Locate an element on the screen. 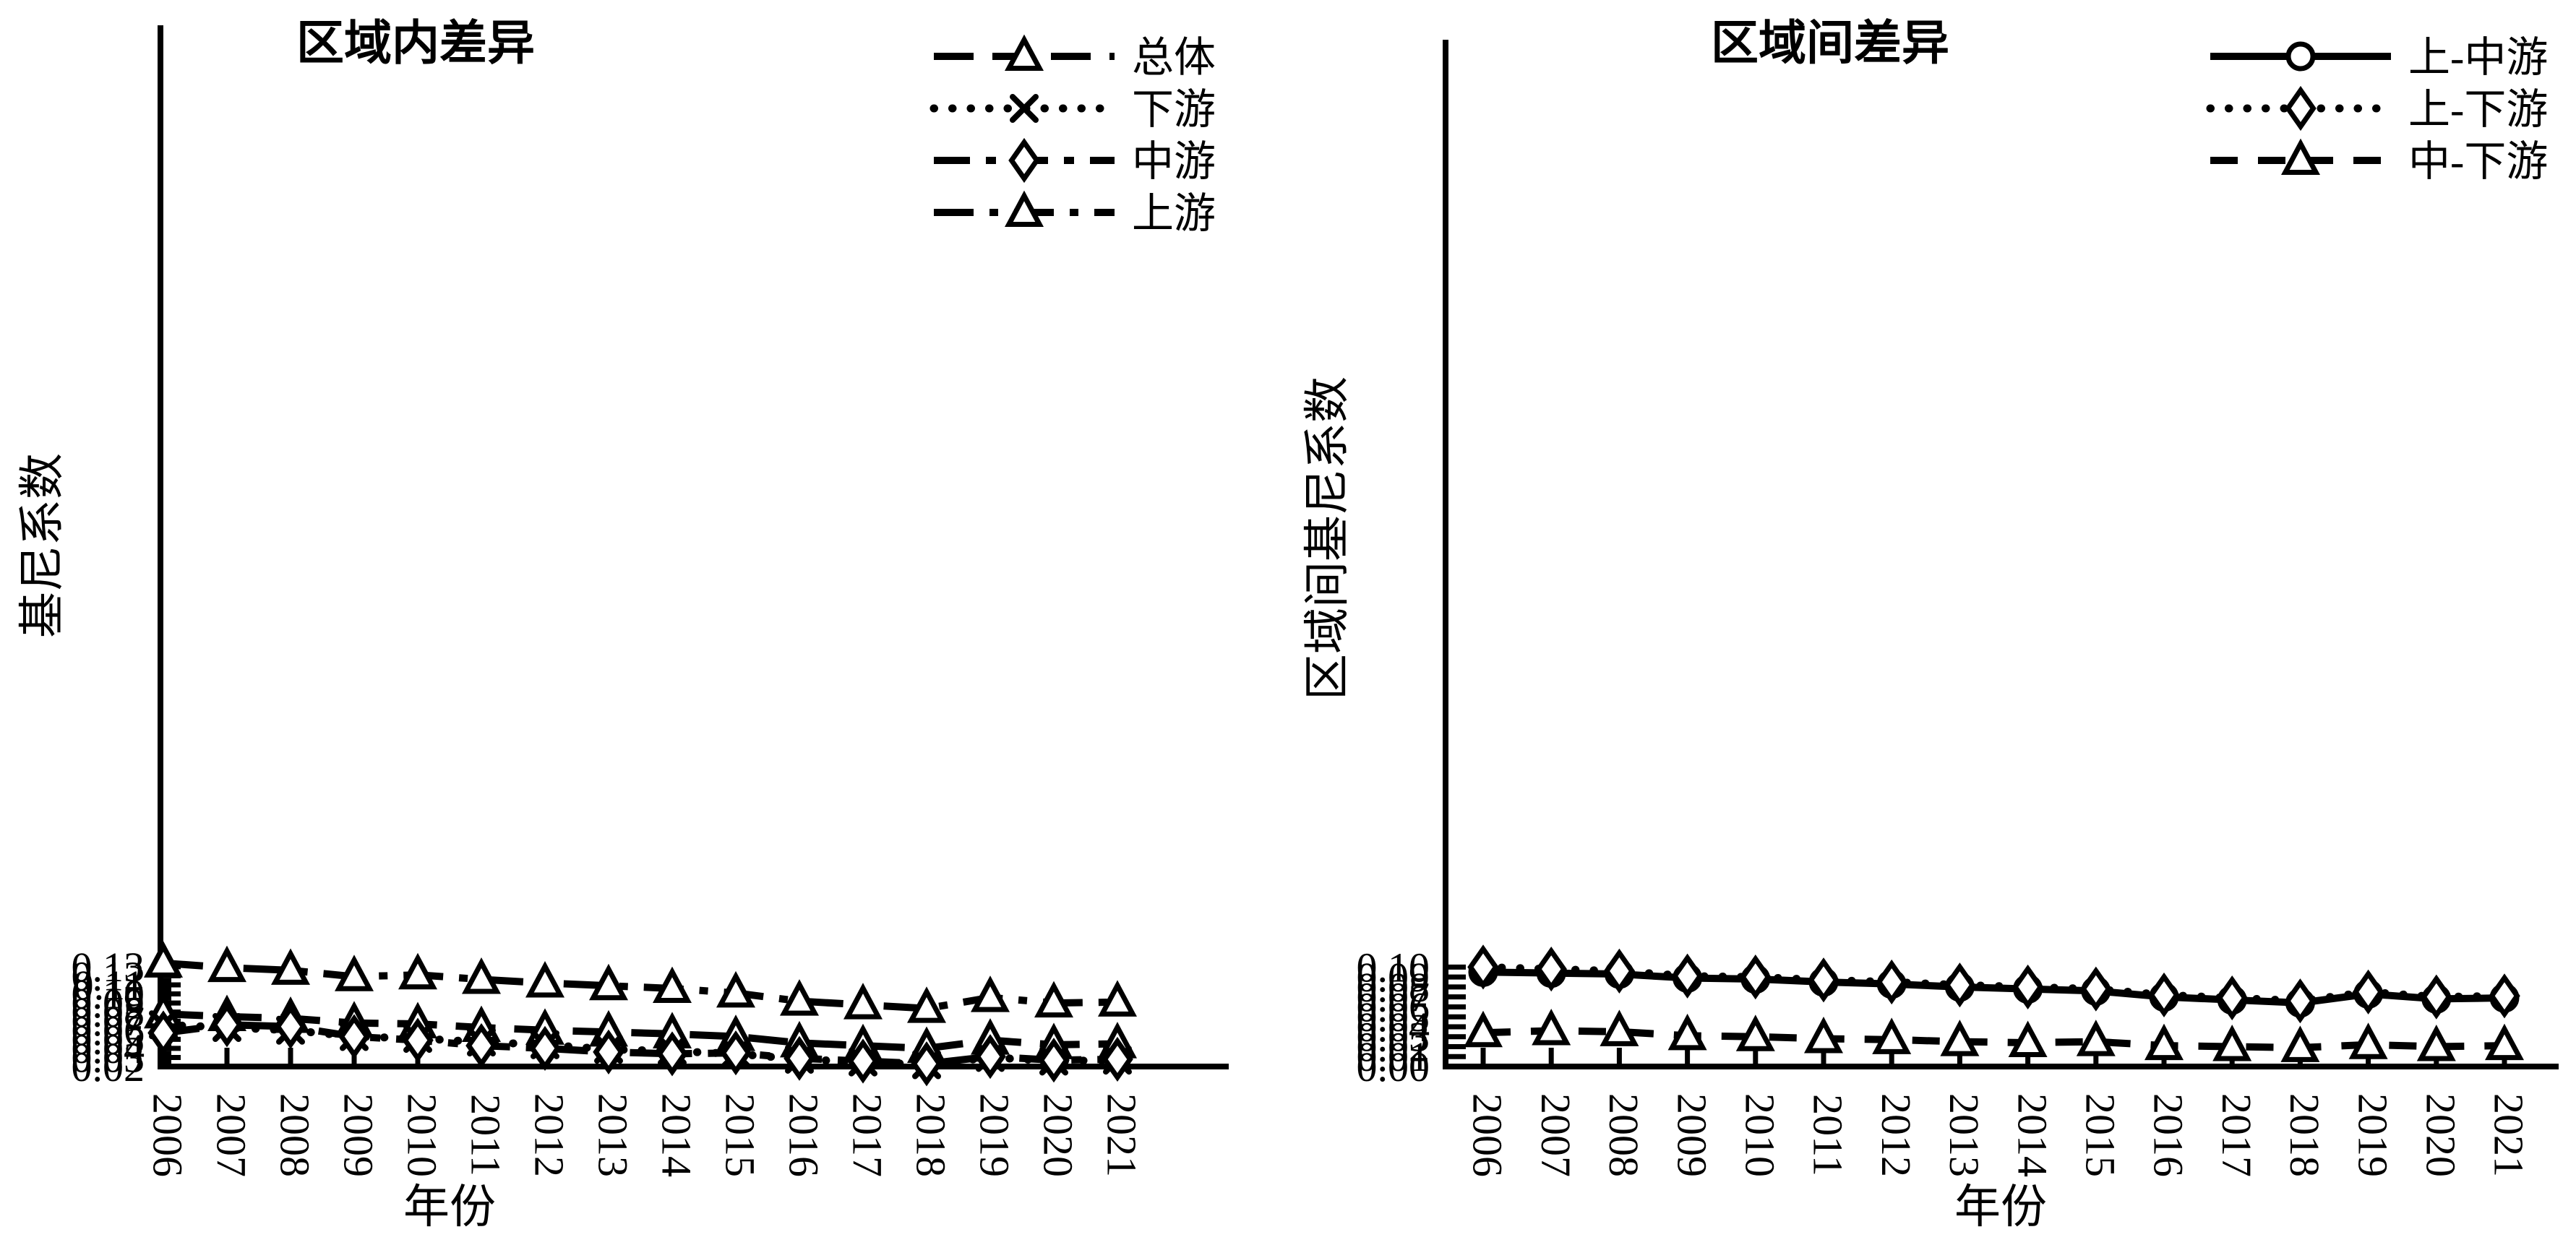  series-markers-中游 is located at coordinates (640, 1044).